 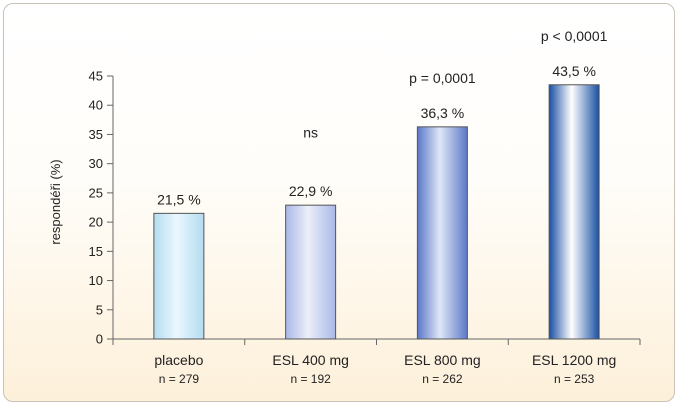 What do you see at coordinates (96, 192) in the screenshot?
I see `y-tick-label: 25` at bounding box center [96, 192].